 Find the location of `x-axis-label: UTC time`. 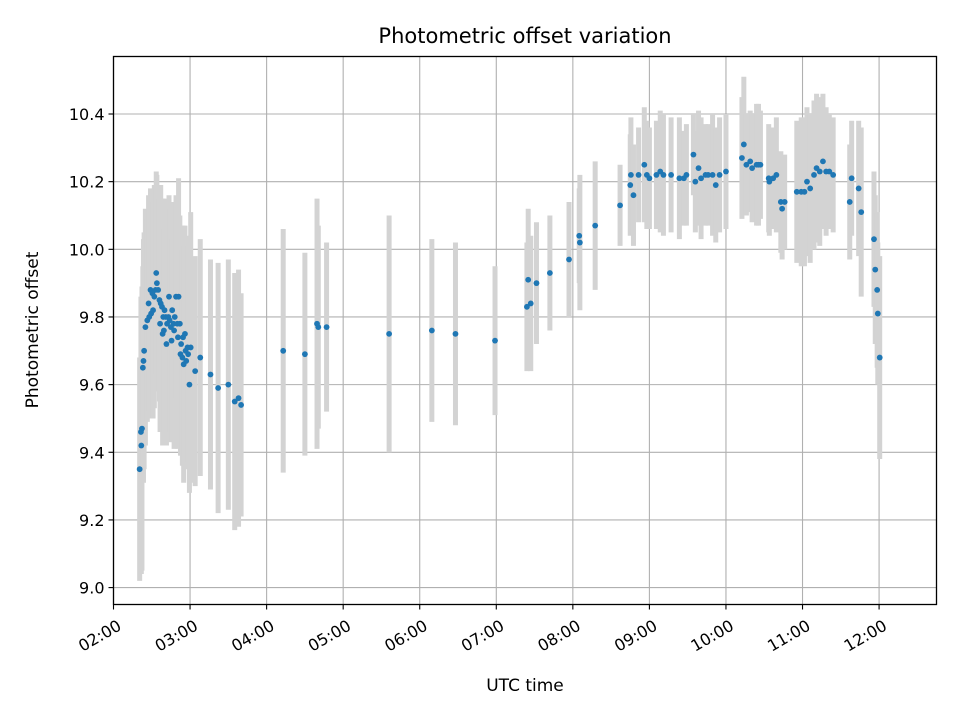

x-axis-label: UTC time is located at coordinates (525, 686).